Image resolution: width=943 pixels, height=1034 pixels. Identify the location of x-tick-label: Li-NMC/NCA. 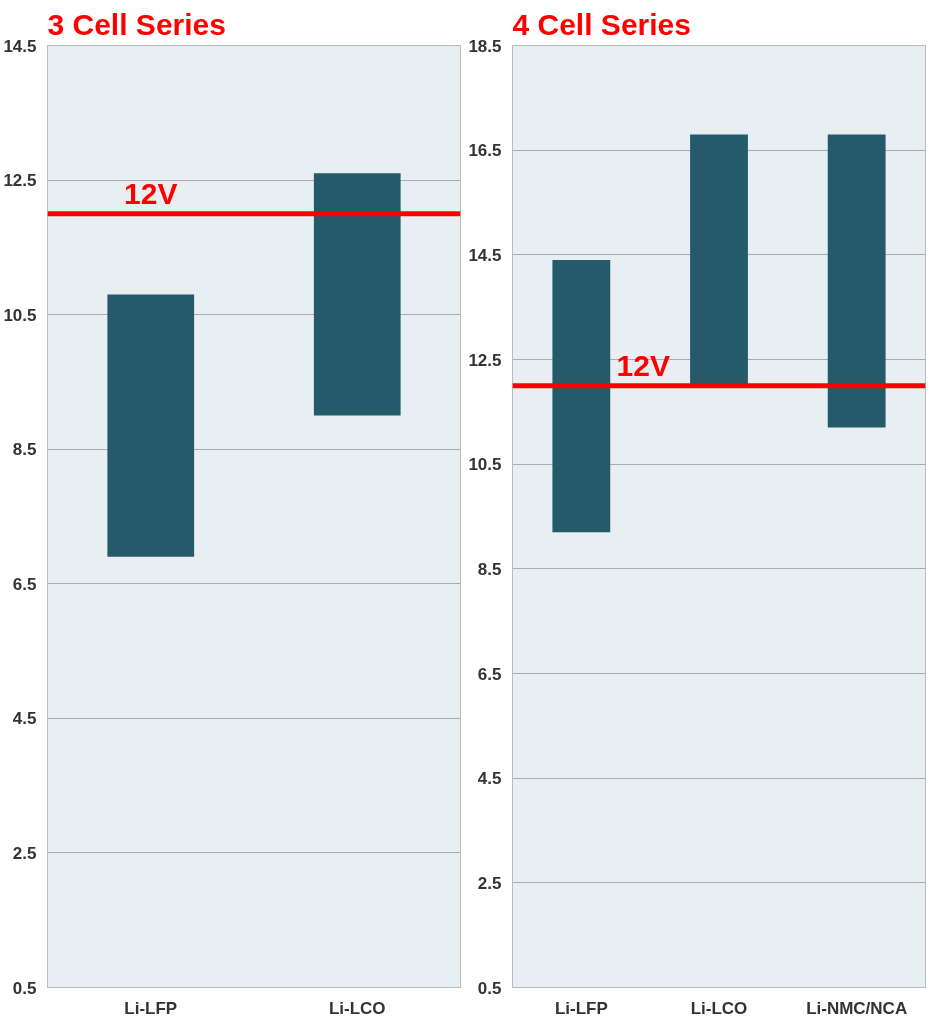
(857, 1008).